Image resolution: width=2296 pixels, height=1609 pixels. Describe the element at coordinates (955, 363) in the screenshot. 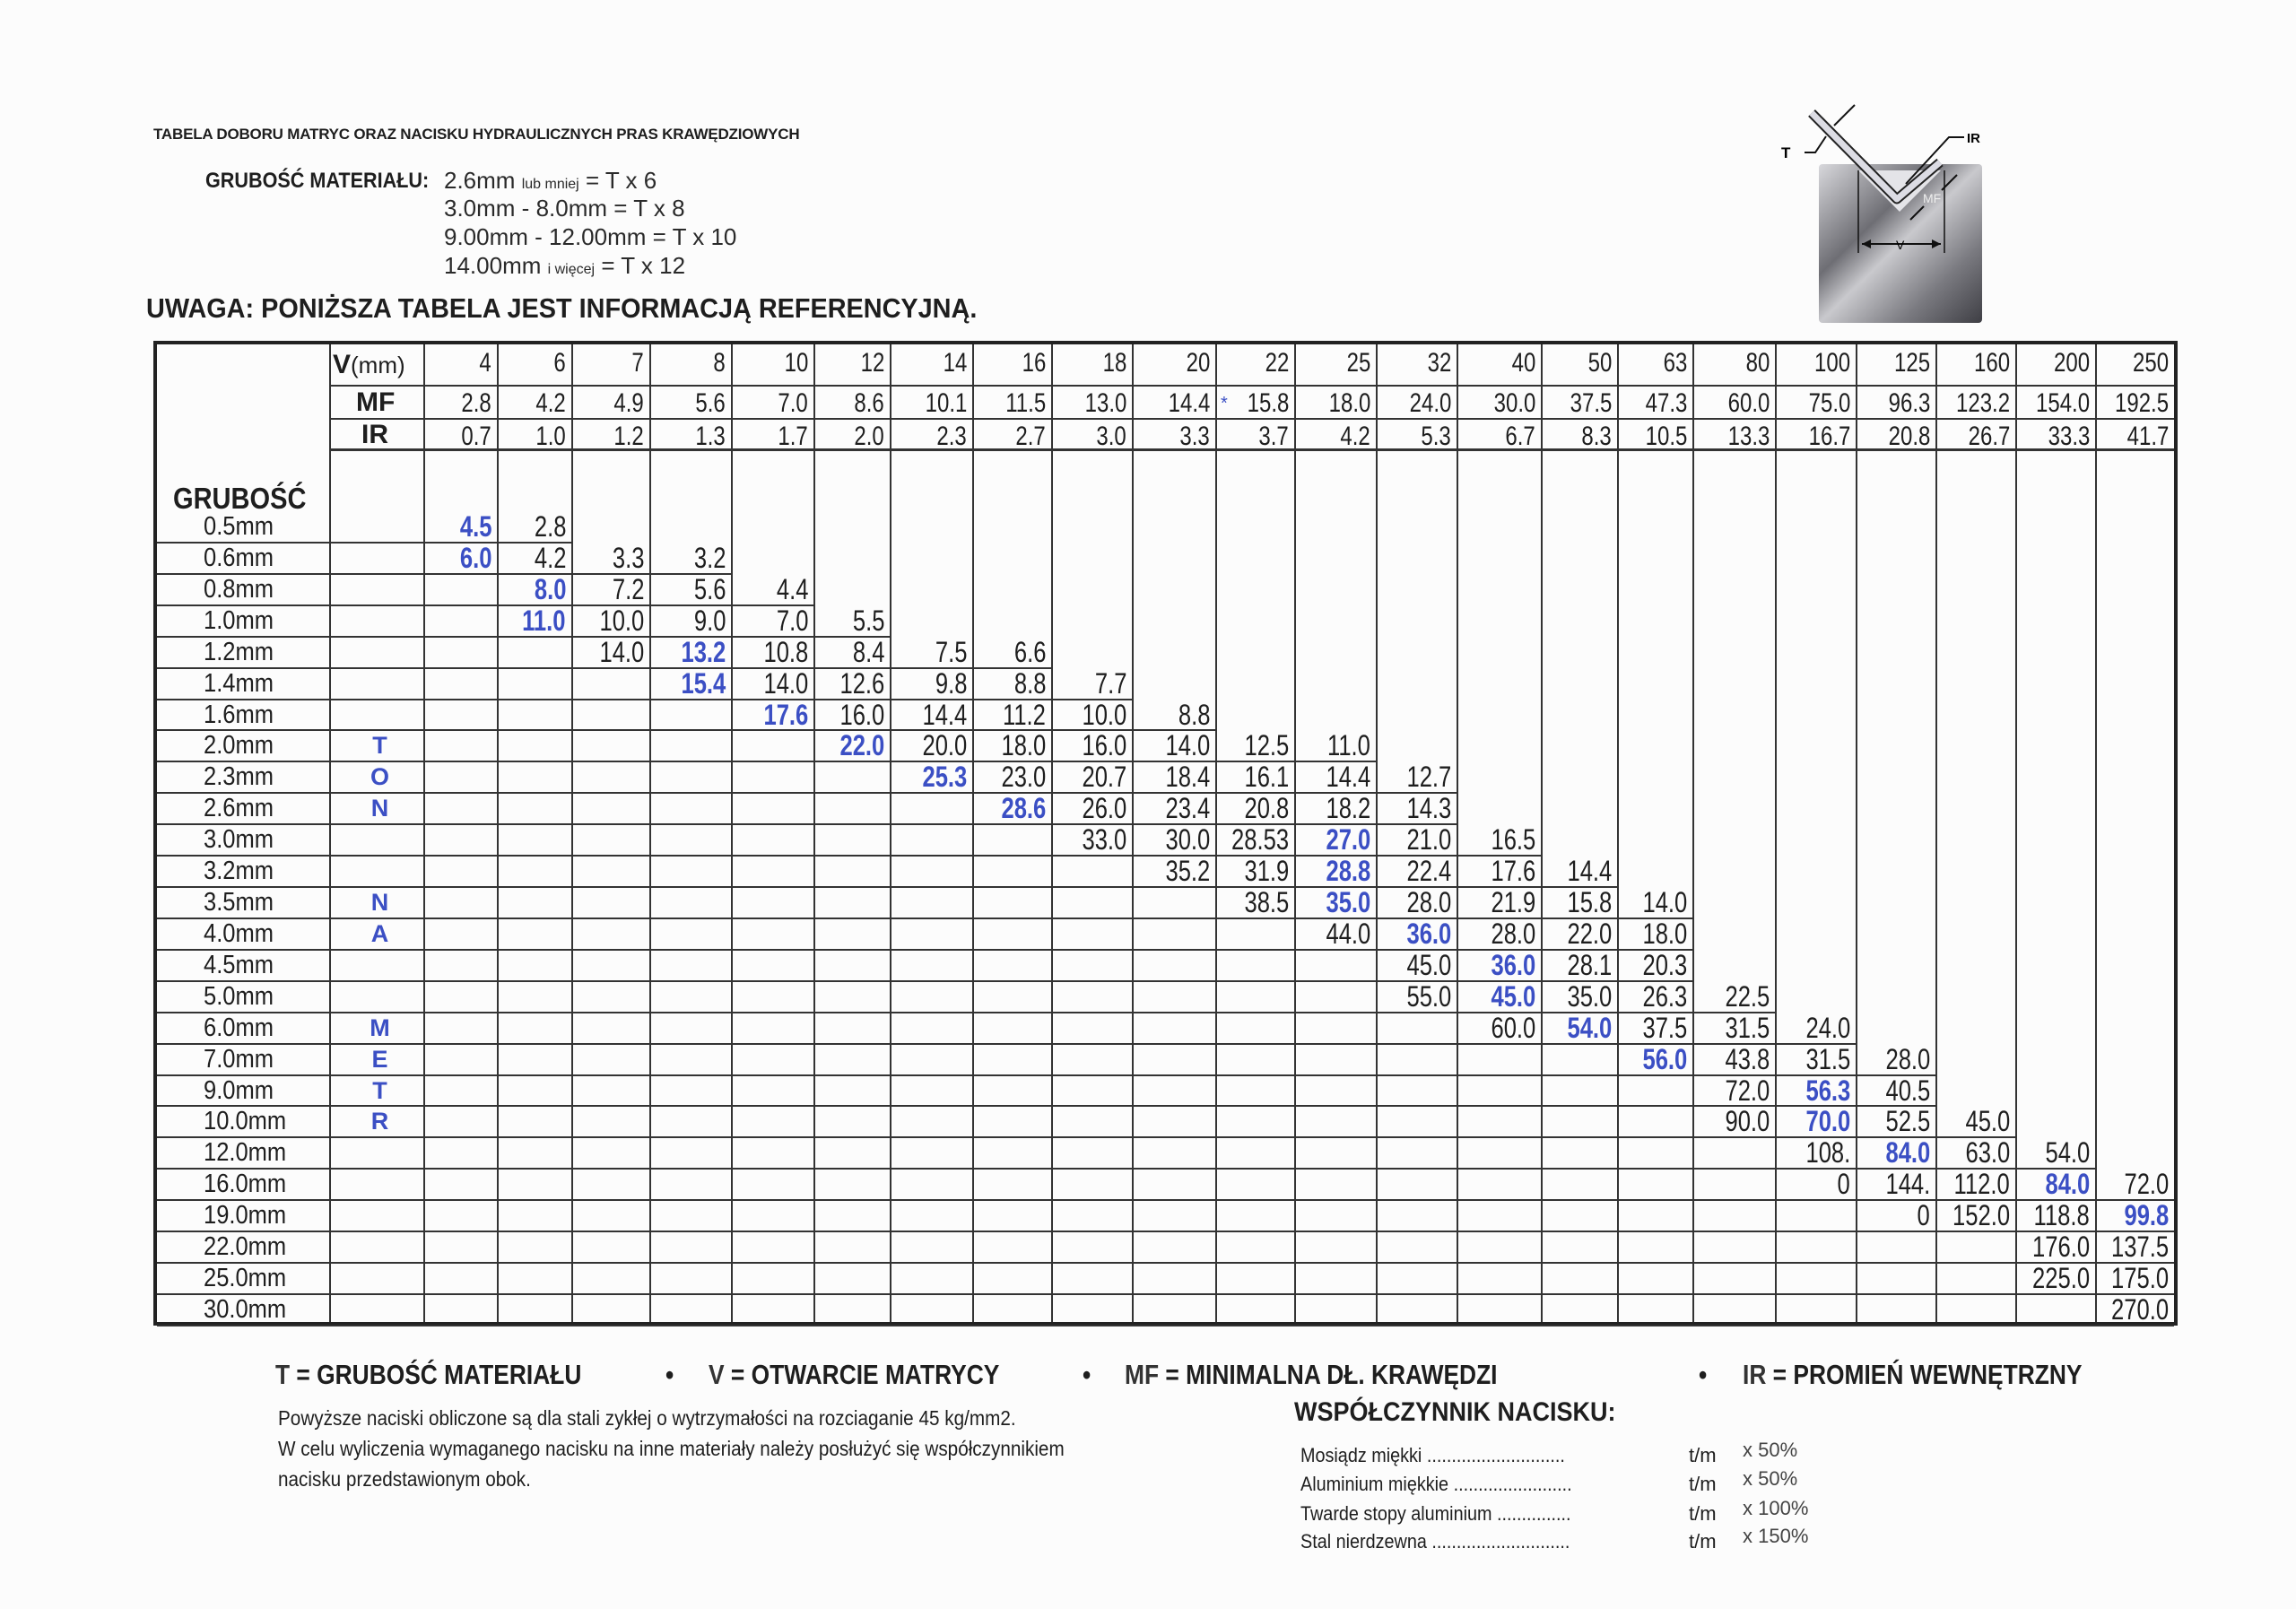

I see `header-v-cell: 14` at that location.